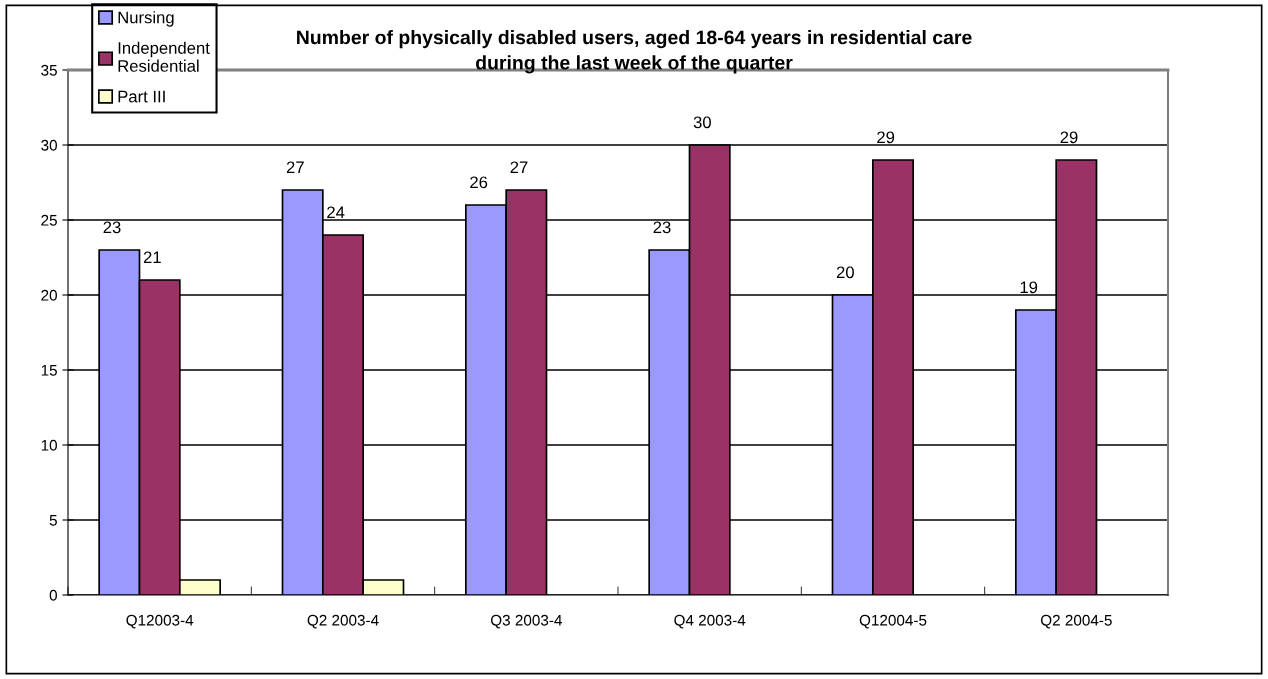 Image resolution: width=1268 pixels, height=679 pixels. I want to click on legend-label: Independent Residential, so click(164, 56).